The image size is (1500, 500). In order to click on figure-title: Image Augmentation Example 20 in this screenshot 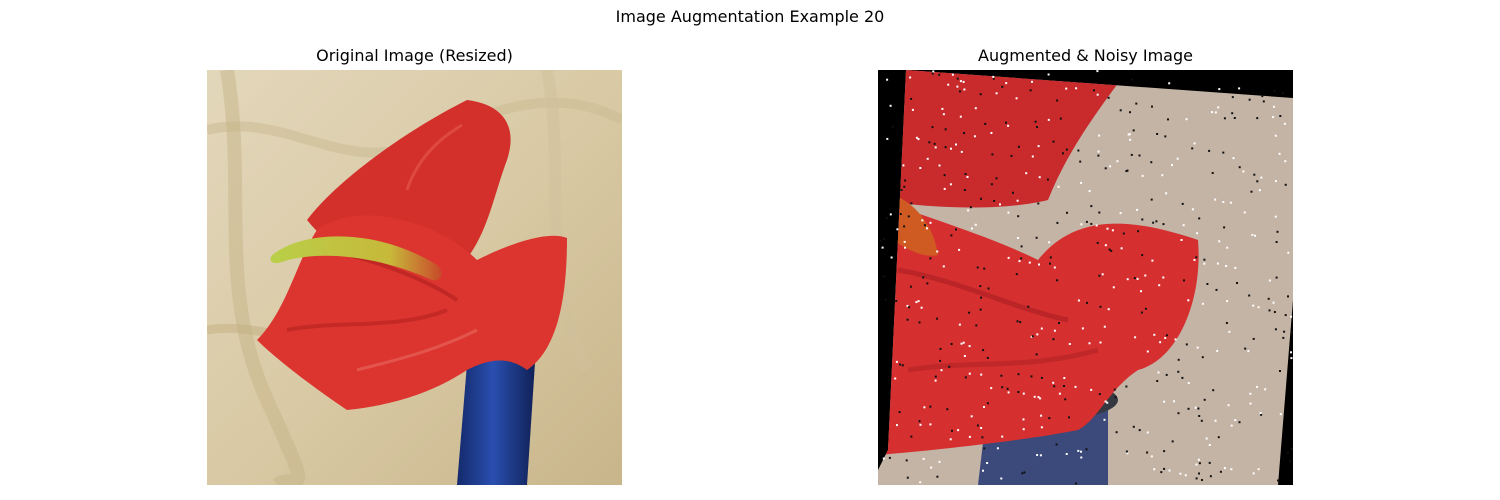, I will do `click(750, 16)`.